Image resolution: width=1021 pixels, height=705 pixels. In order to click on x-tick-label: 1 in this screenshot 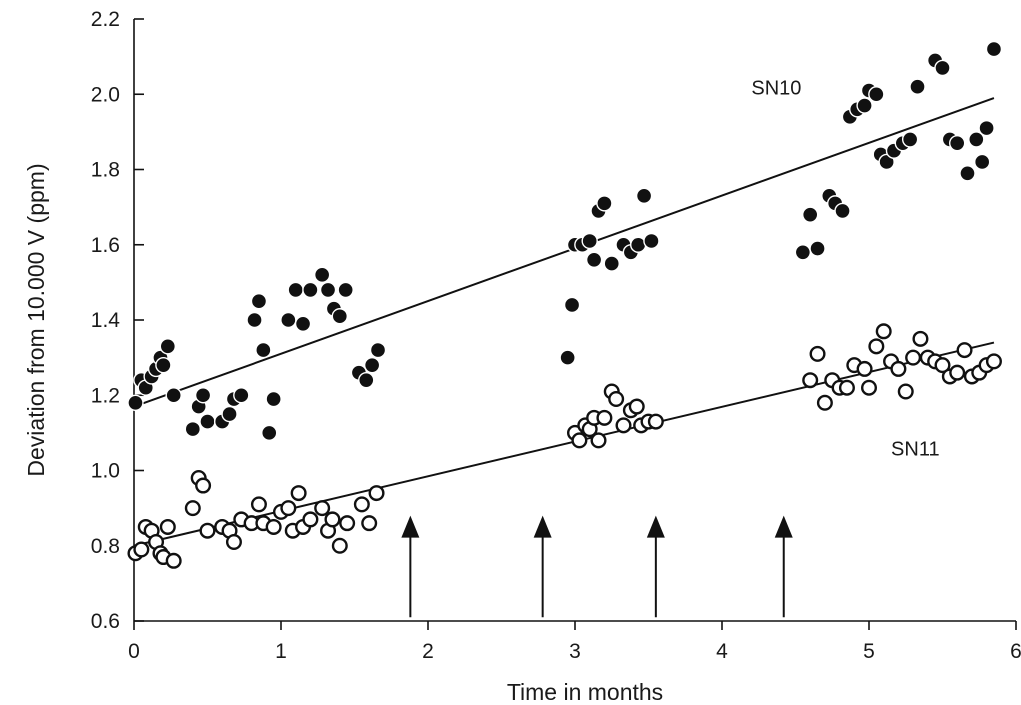, I will do `click(281, 651)`.